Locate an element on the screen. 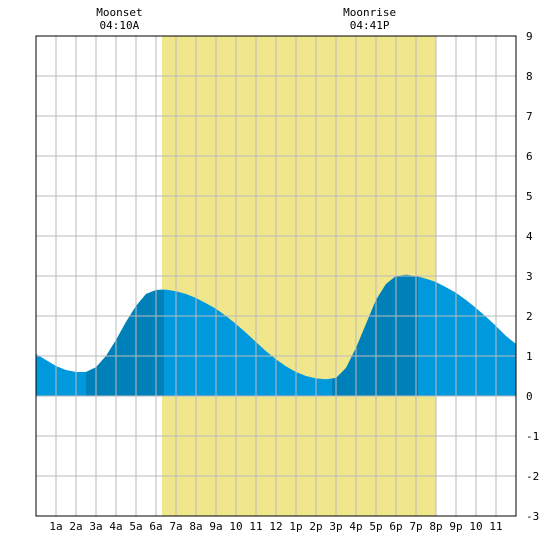 The height and width of the screenshot is (550, 550). x-tick-label: 3a is located at coordinates (95, 526).